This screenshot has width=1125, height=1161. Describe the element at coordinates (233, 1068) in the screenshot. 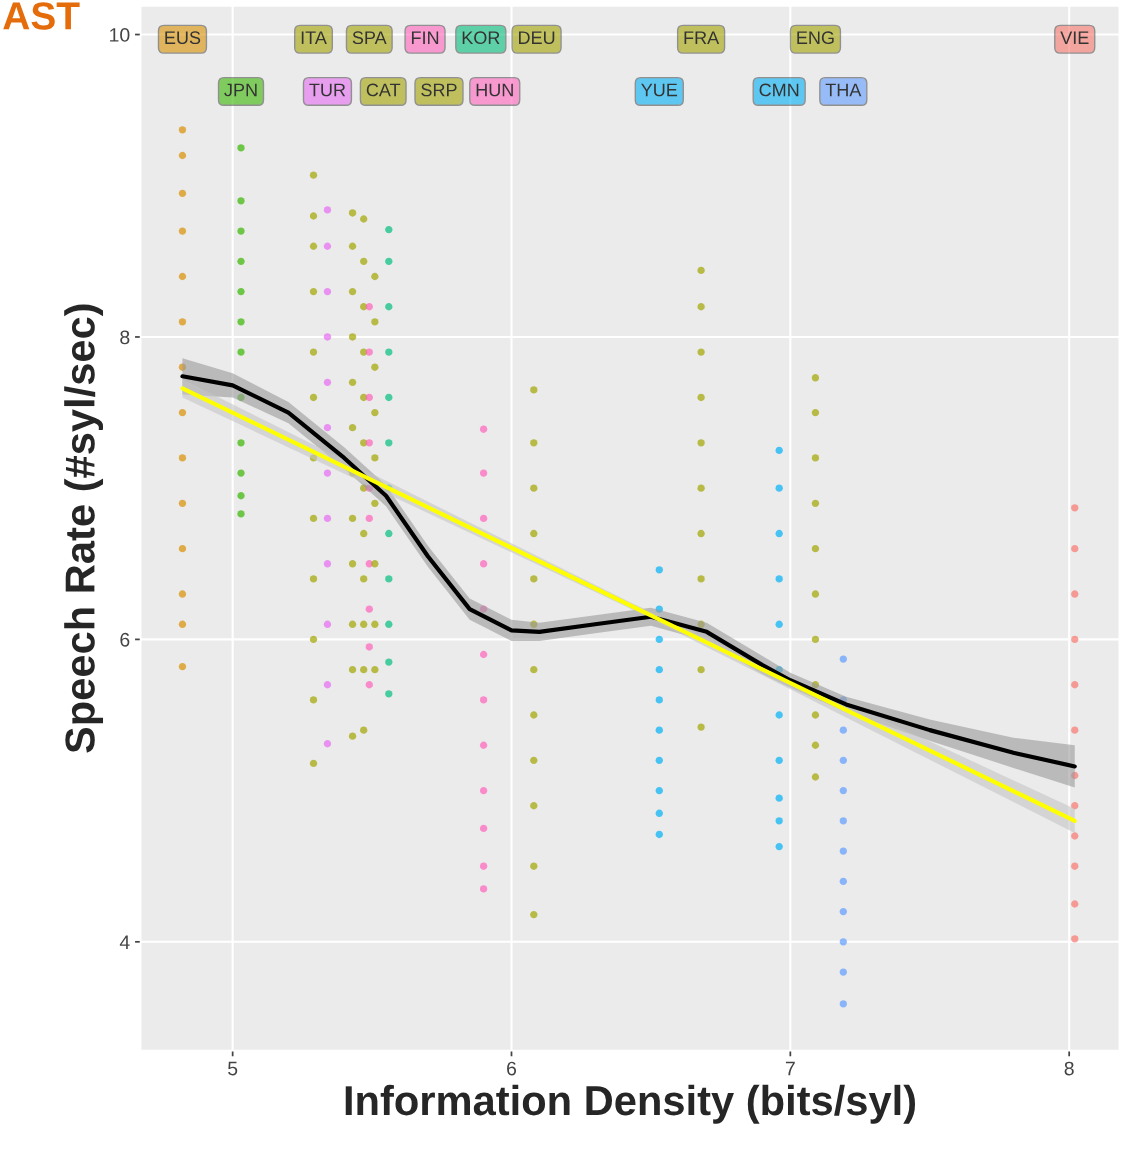

I see `x-tick-label: 5` at that location.